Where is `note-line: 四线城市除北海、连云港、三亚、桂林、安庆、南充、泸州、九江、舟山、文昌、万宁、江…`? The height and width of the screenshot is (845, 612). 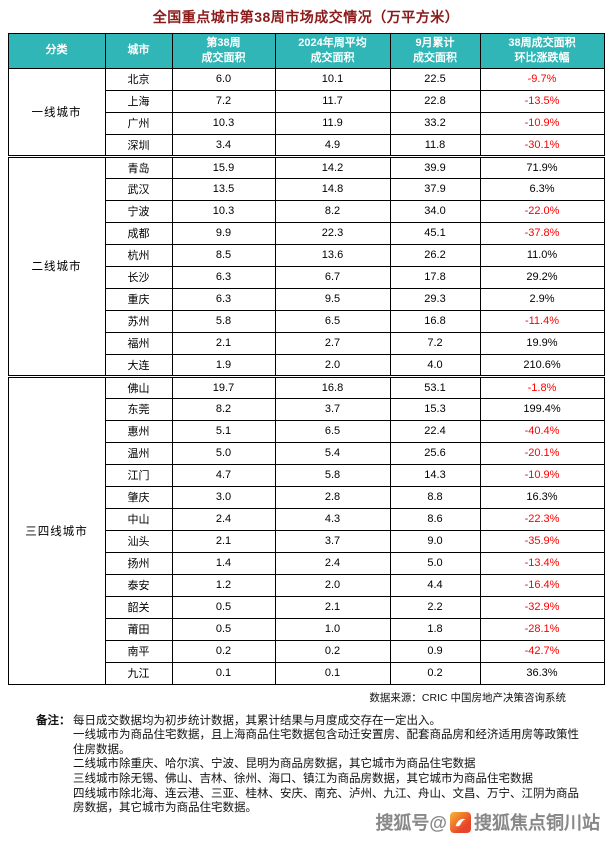
note-line: 四线城市除北海、连云港、三亚、桂林、安庆、南充、泸州、九江、舟山、文昌、万宁、江… is located at coordinates (326, 801).